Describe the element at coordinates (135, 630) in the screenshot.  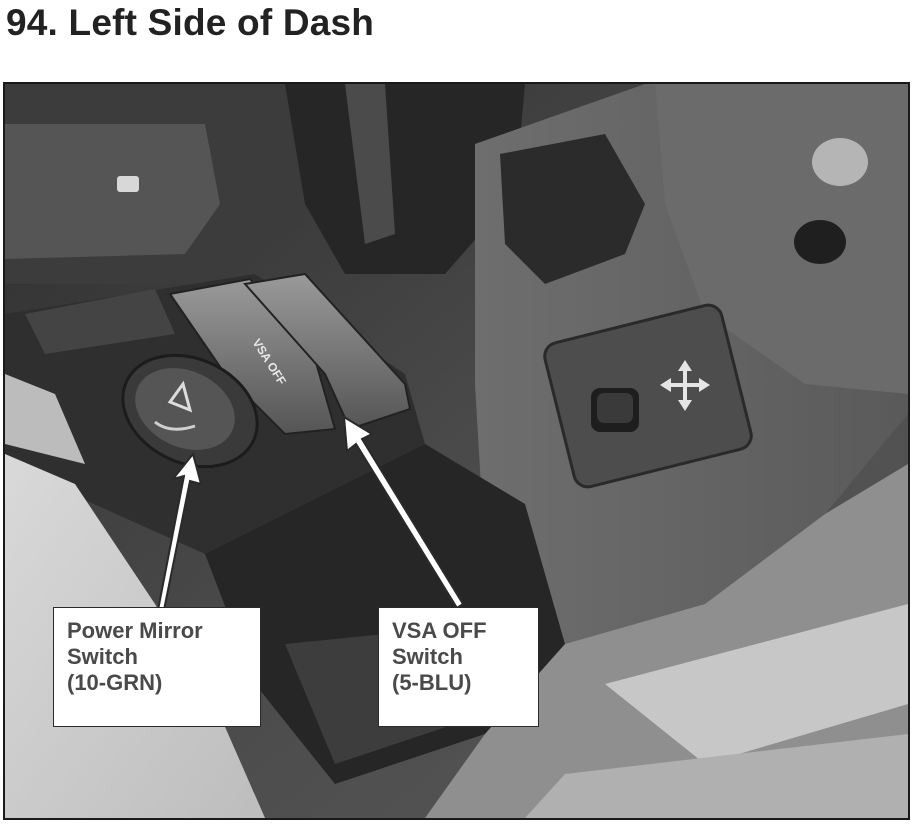
I see `callout-line: Power Mirror` at that location.